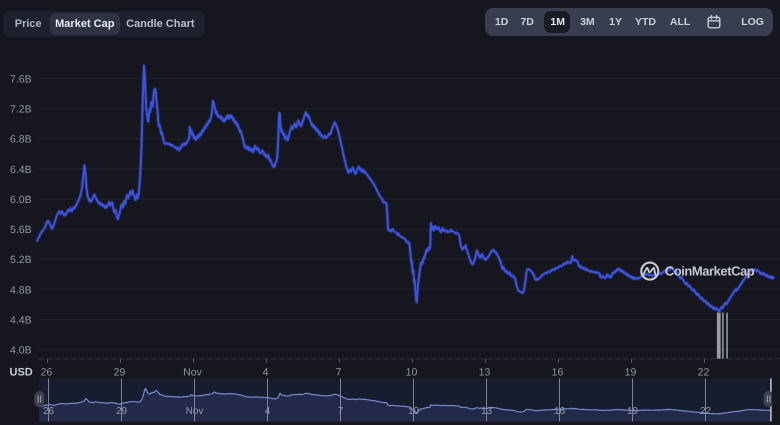 The height and width of the screenshot is (425, 780). What do you see at coordinates (21, 170) in the screenshot?
I see `svg-text: 6.4B` at bounding box center [21, 170].